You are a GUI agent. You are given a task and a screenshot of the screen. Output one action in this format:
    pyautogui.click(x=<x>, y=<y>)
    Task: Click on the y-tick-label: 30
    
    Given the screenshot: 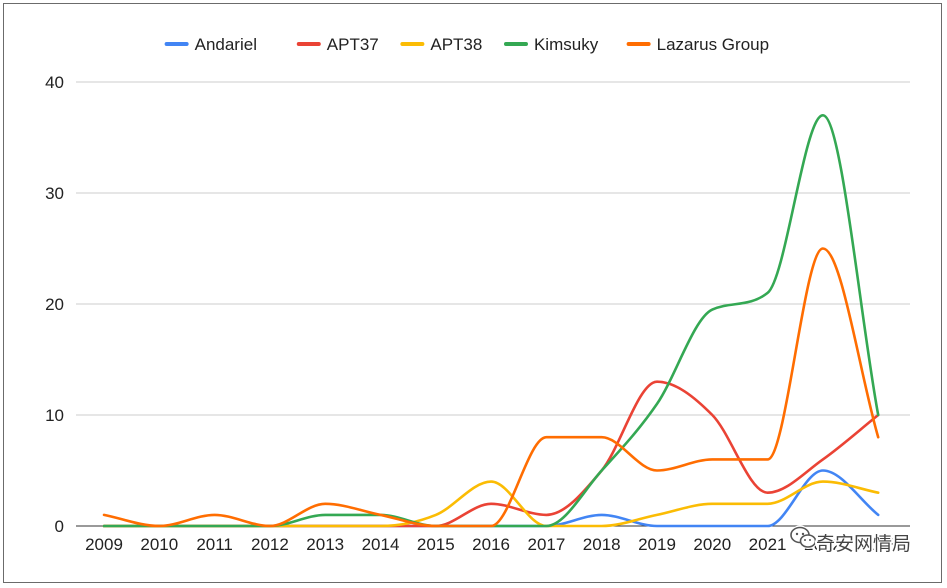 What is the action you would take?
    pyautogui.click(x=54, y=193)
    